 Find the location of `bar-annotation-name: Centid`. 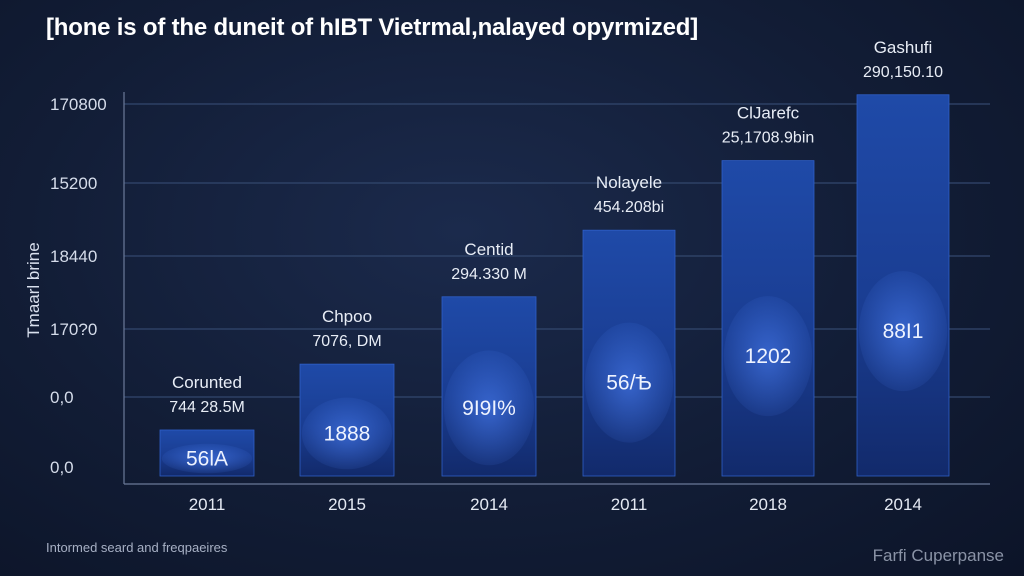

bar-annotation-name: Centid is located at coordinates (488, 249).